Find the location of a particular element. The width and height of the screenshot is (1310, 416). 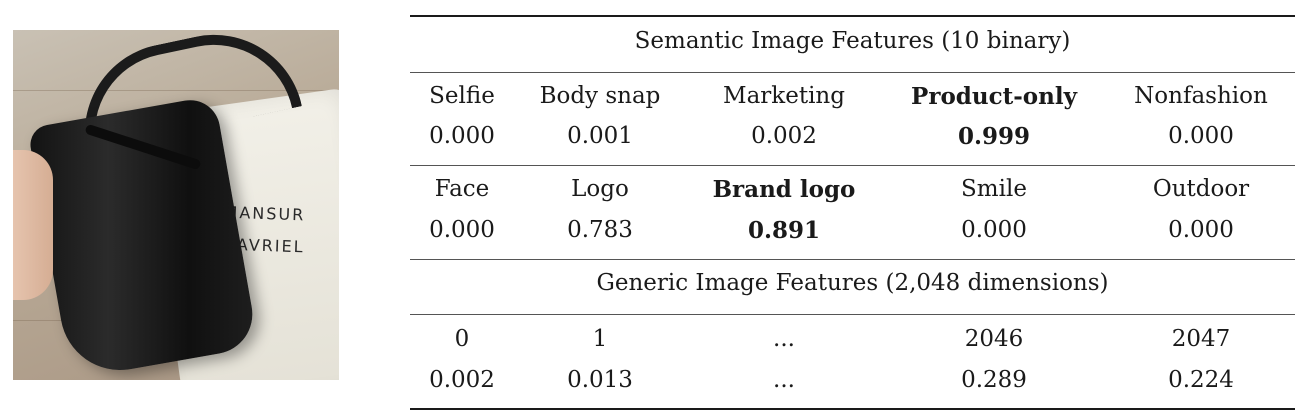

label-body-snap: Body snap is located at coordinates (600, 96).